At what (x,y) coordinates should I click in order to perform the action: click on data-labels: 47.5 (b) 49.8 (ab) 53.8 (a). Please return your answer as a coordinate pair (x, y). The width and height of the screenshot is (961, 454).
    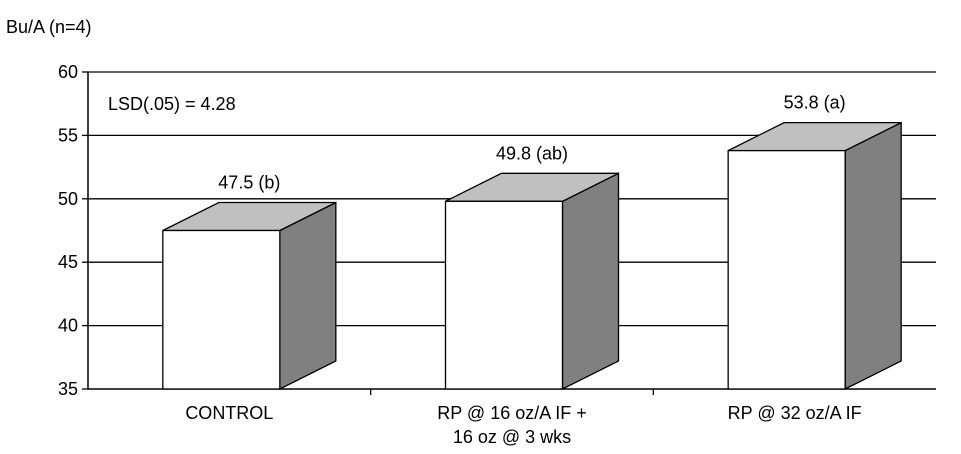
    Looking at the image, I should click on (531, 143).